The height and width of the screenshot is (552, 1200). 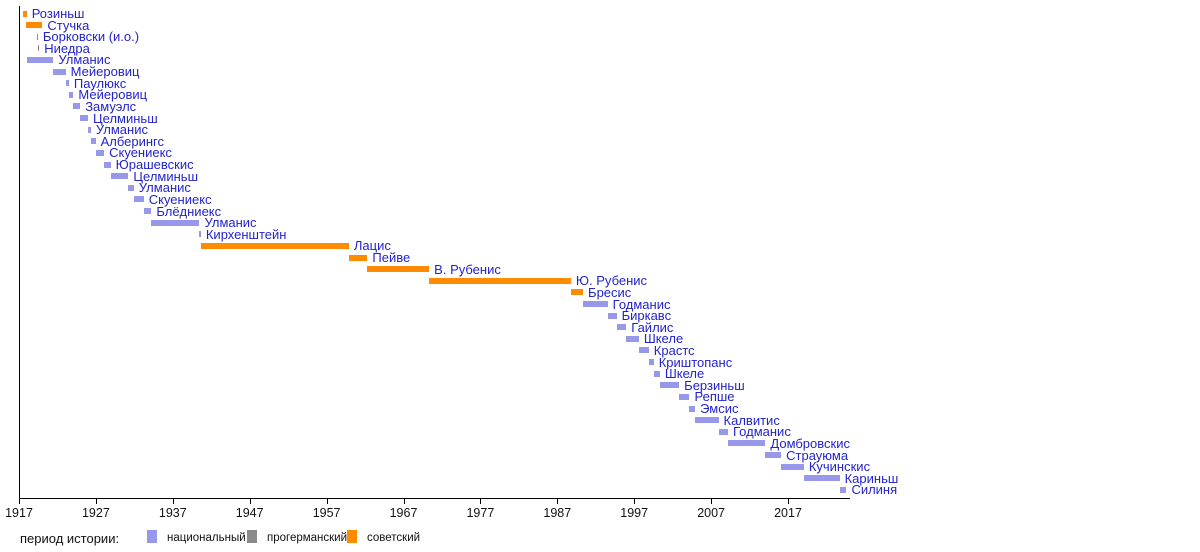 I want to click on legend-swatch-soviet, so click(x=352, y=536).